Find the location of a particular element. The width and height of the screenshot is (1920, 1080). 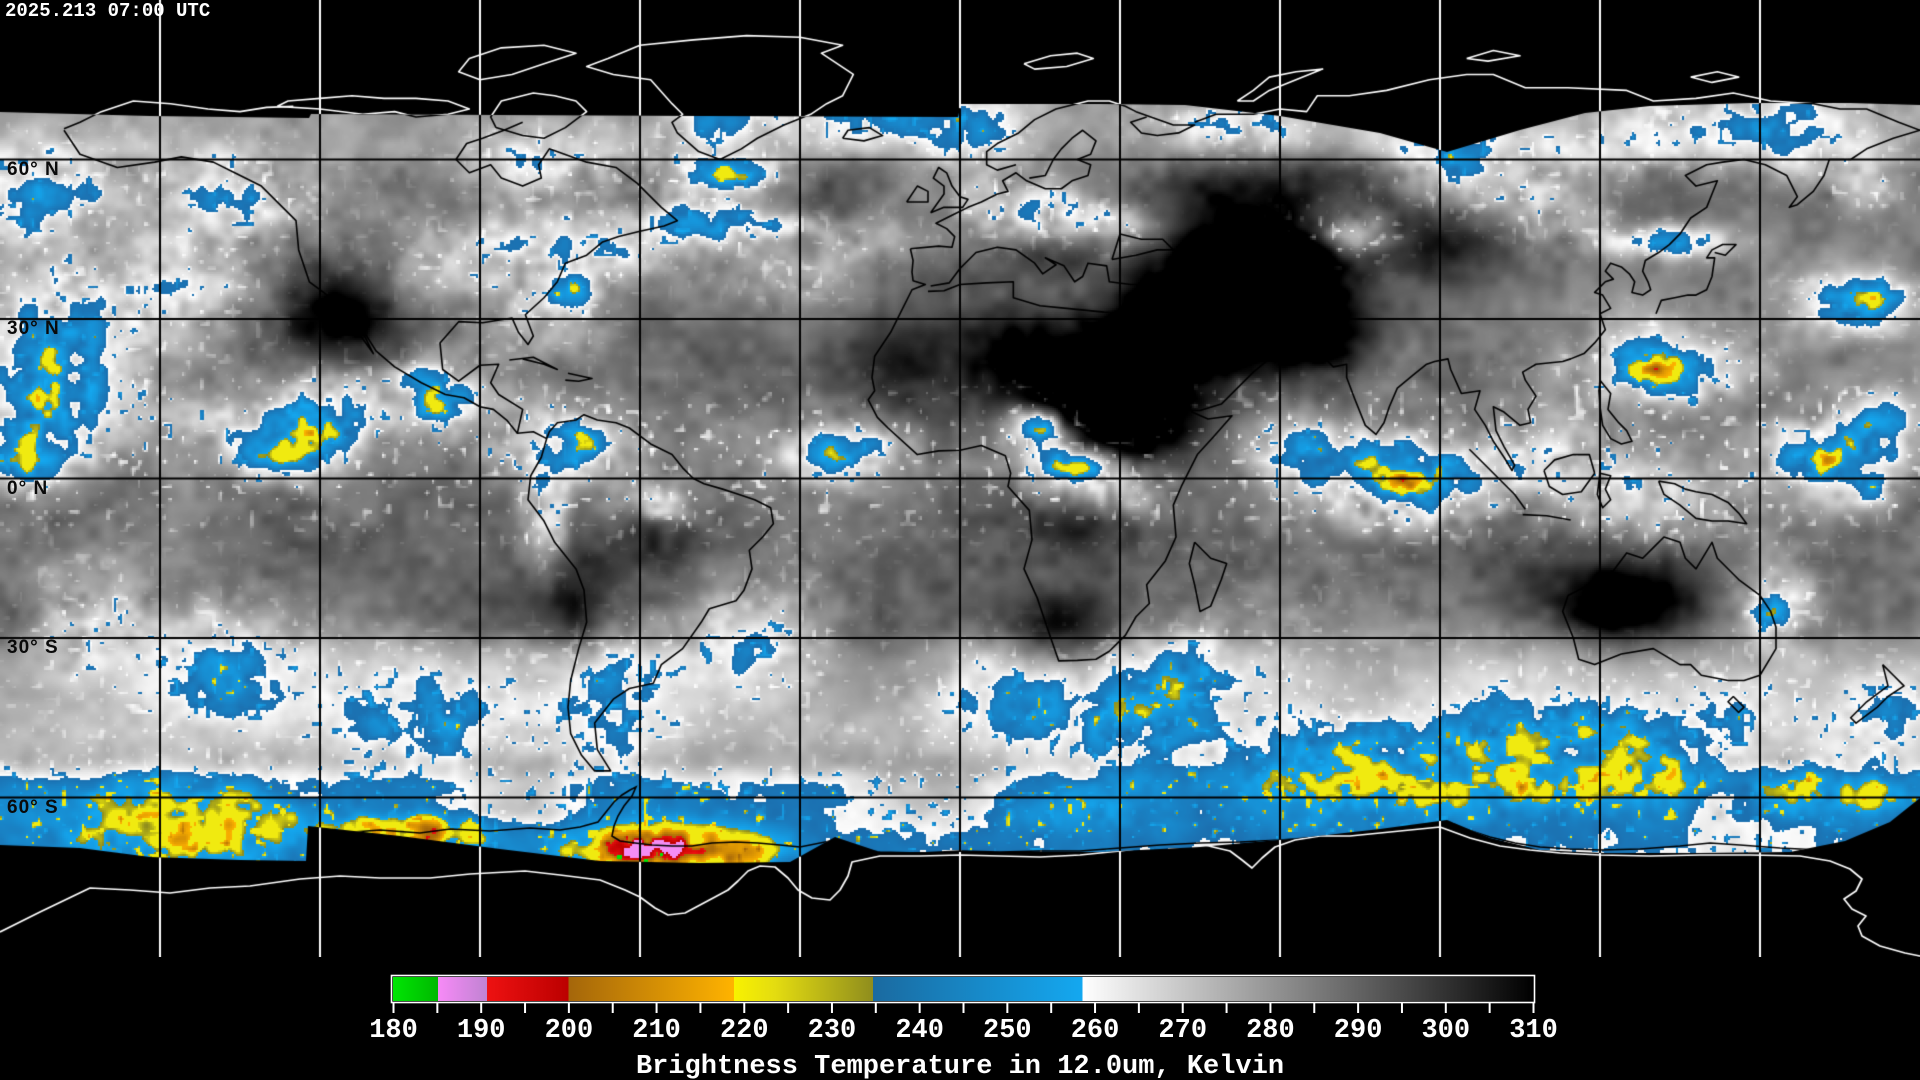

svg-text: 230 is located at coordinates (832, 1031).